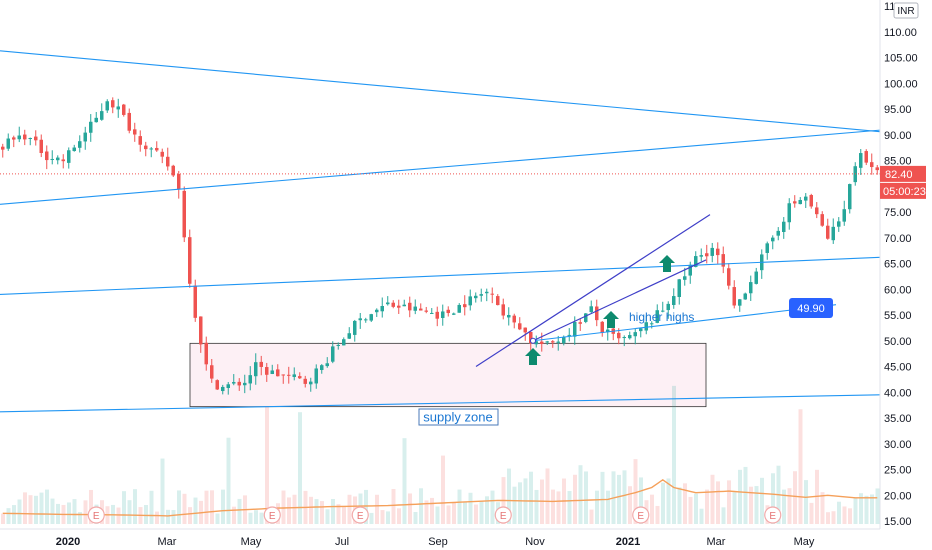 This screenshot has width=932, height=550. Describe the element at coordinates (535, 542) in the screenshot. I see `x-tick-label: Nov` at that location.